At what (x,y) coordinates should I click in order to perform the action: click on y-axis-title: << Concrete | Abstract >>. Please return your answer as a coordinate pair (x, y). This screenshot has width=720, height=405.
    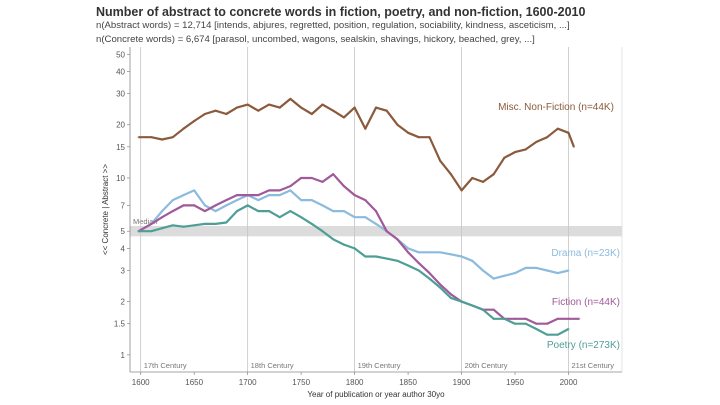
    Looking at the image, I should click on (105, 209).